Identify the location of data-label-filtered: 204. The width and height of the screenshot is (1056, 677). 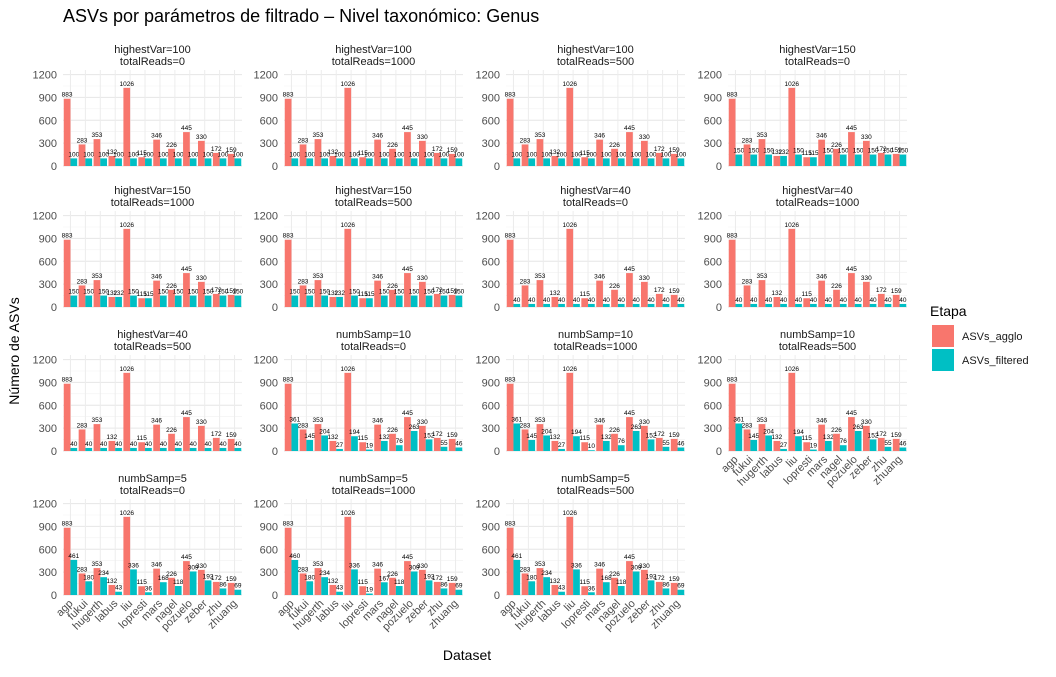
(324, 431).